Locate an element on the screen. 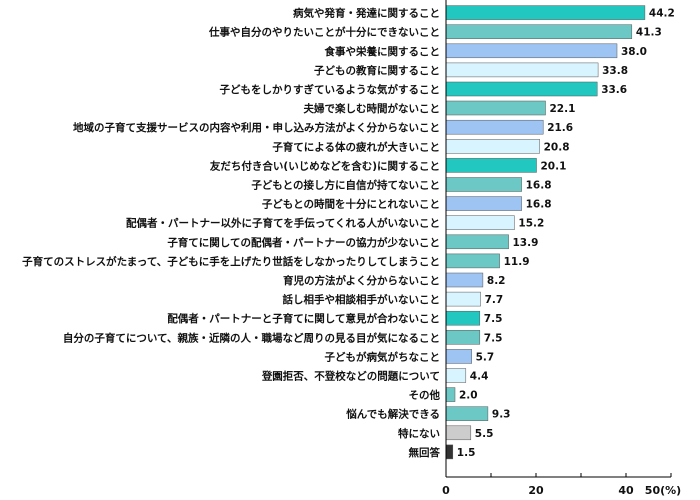 This screenshot has height=500, width=700. value-label: 44.2 is located at coordinates (662, 14).